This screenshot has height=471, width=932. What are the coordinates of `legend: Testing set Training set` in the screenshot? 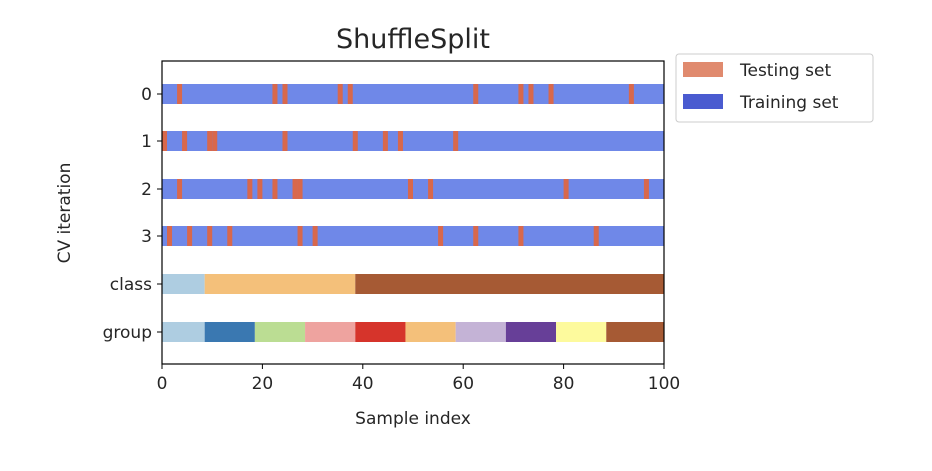 It's located at (774, 88).